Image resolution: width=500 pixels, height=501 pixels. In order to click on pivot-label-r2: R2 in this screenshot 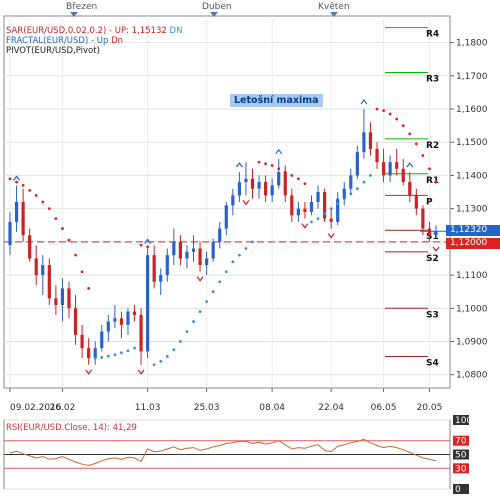, I will do `click(432, 146)`.